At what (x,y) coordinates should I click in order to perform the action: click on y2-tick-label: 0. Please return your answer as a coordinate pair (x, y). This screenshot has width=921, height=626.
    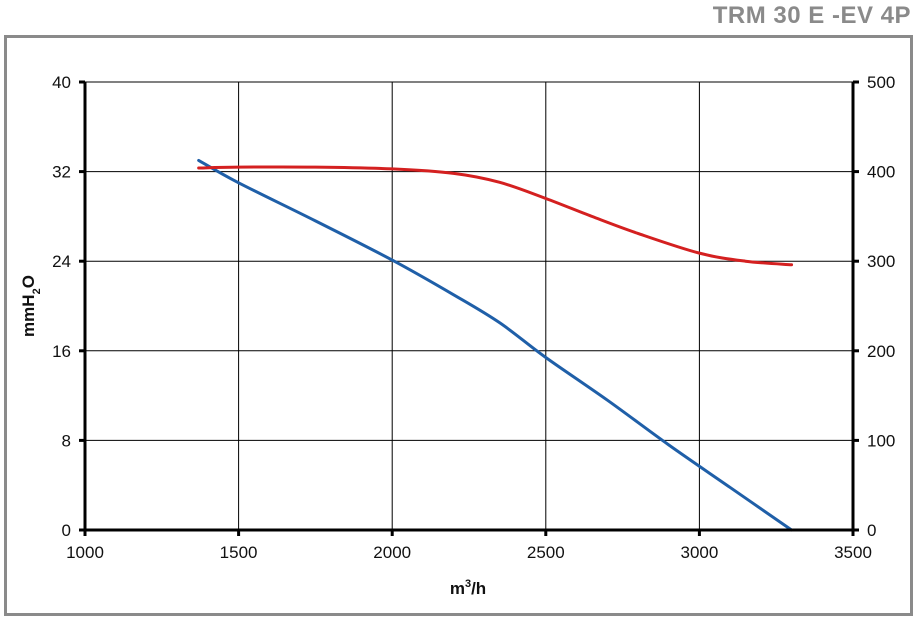
    Looking at the image, I should click on (871, 530).